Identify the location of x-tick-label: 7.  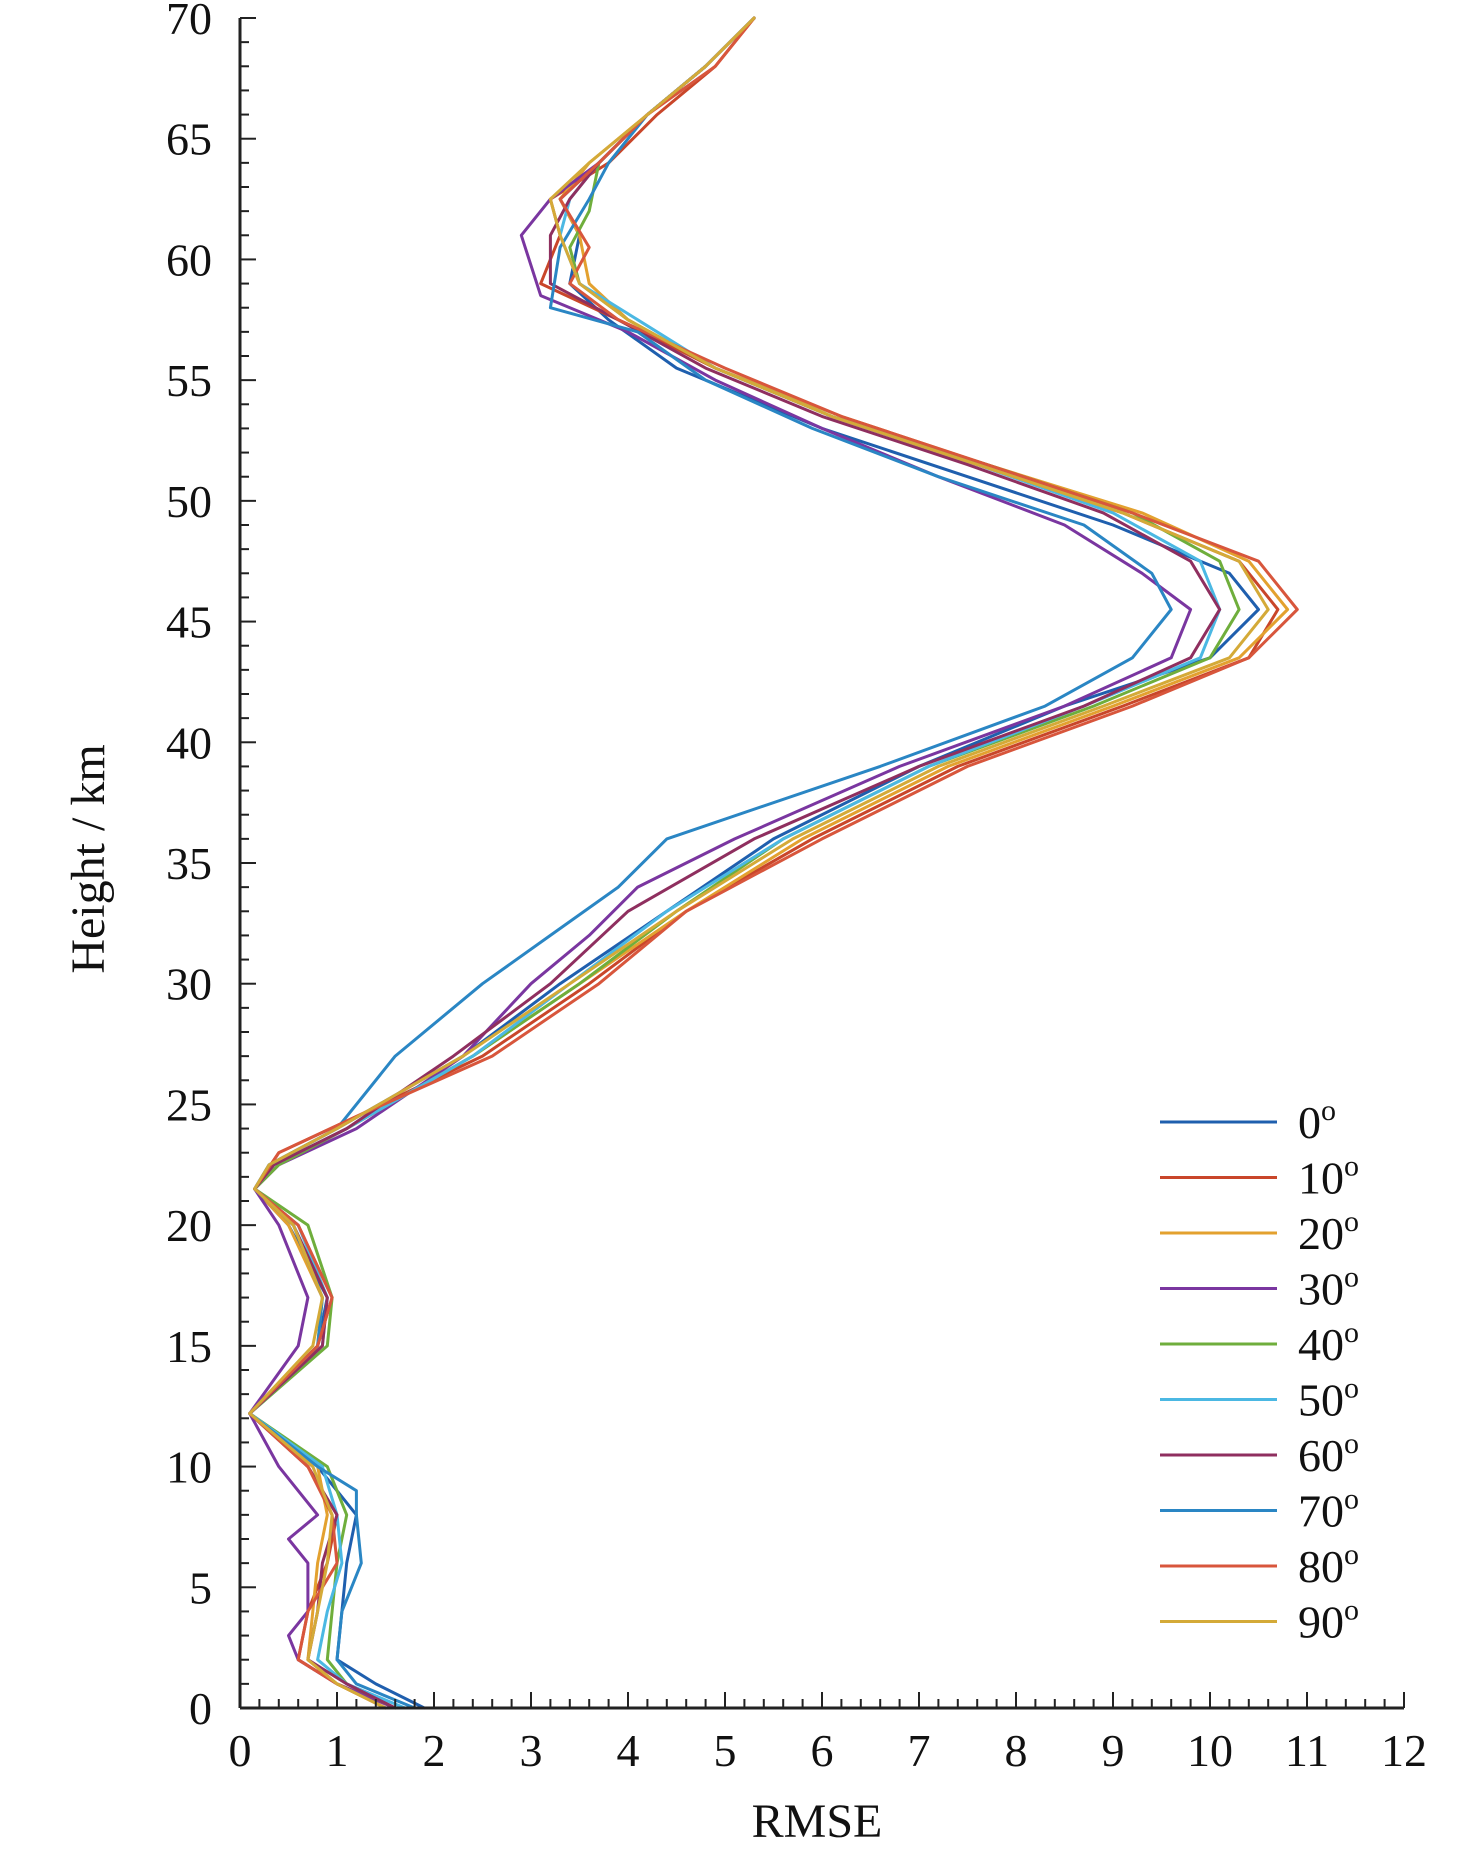
(919, 1750).